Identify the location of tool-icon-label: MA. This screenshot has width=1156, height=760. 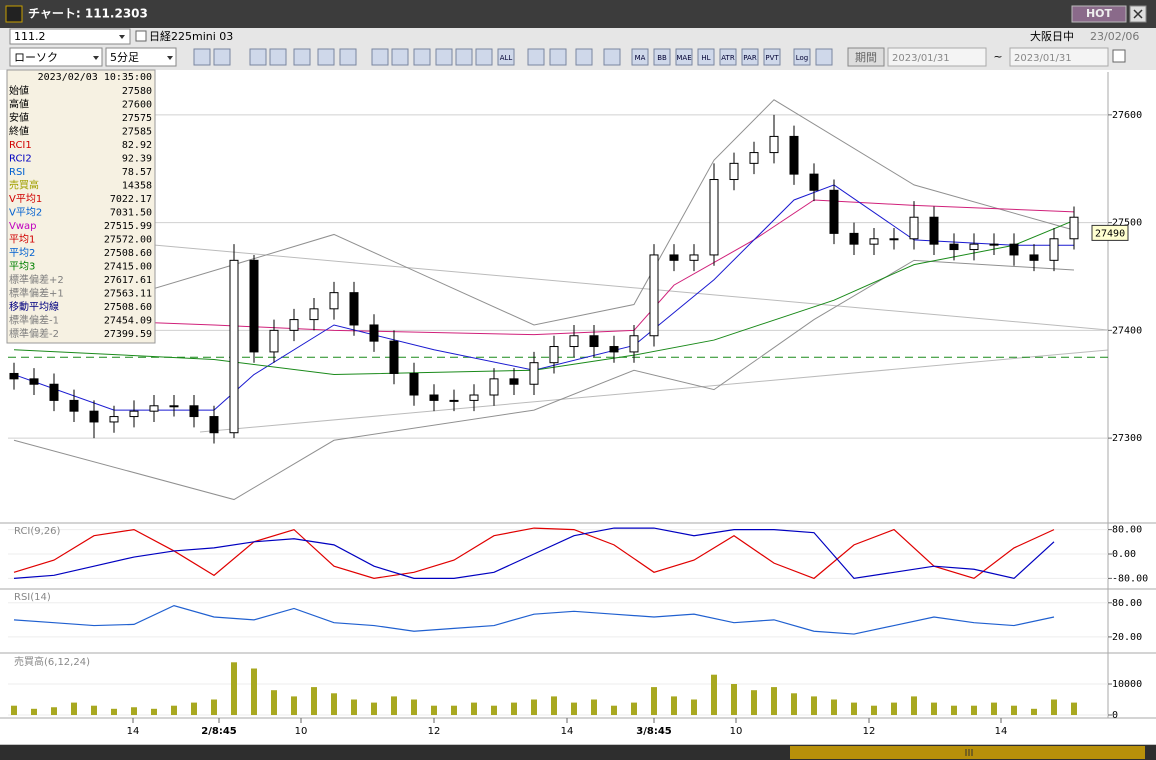
(640, 58).